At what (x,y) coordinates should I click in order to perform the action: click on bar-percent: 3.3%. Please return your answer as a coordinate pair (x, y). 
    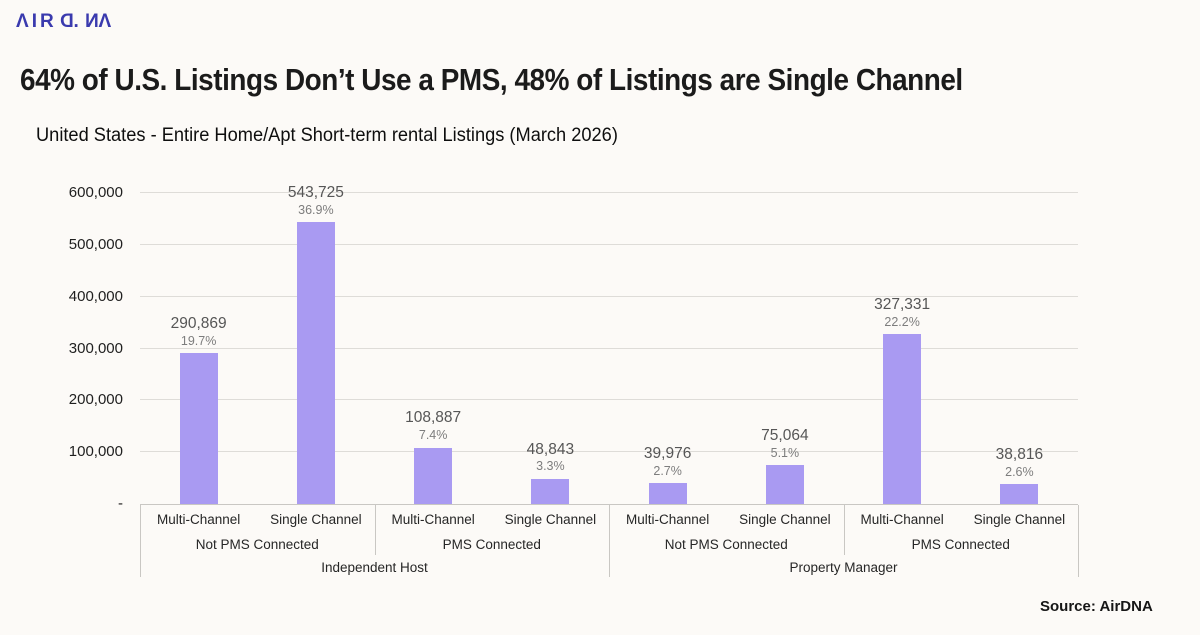
    Looking at the image, I should click on (550, 466).